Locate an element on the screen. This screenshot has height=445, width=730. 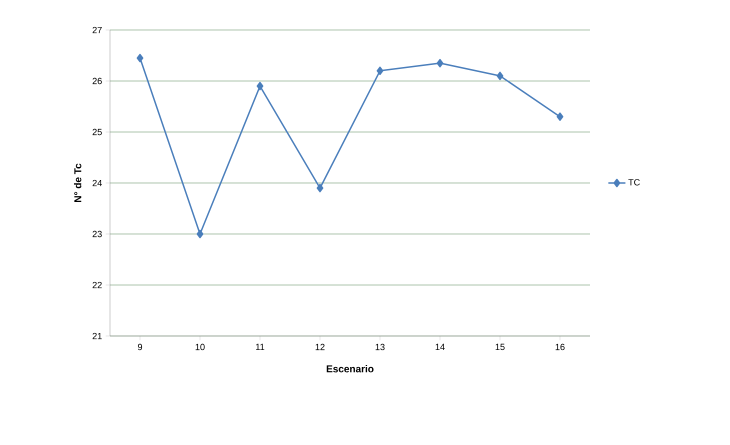
y-axis-title: N° de Tc is located at coordinates (78, 183).